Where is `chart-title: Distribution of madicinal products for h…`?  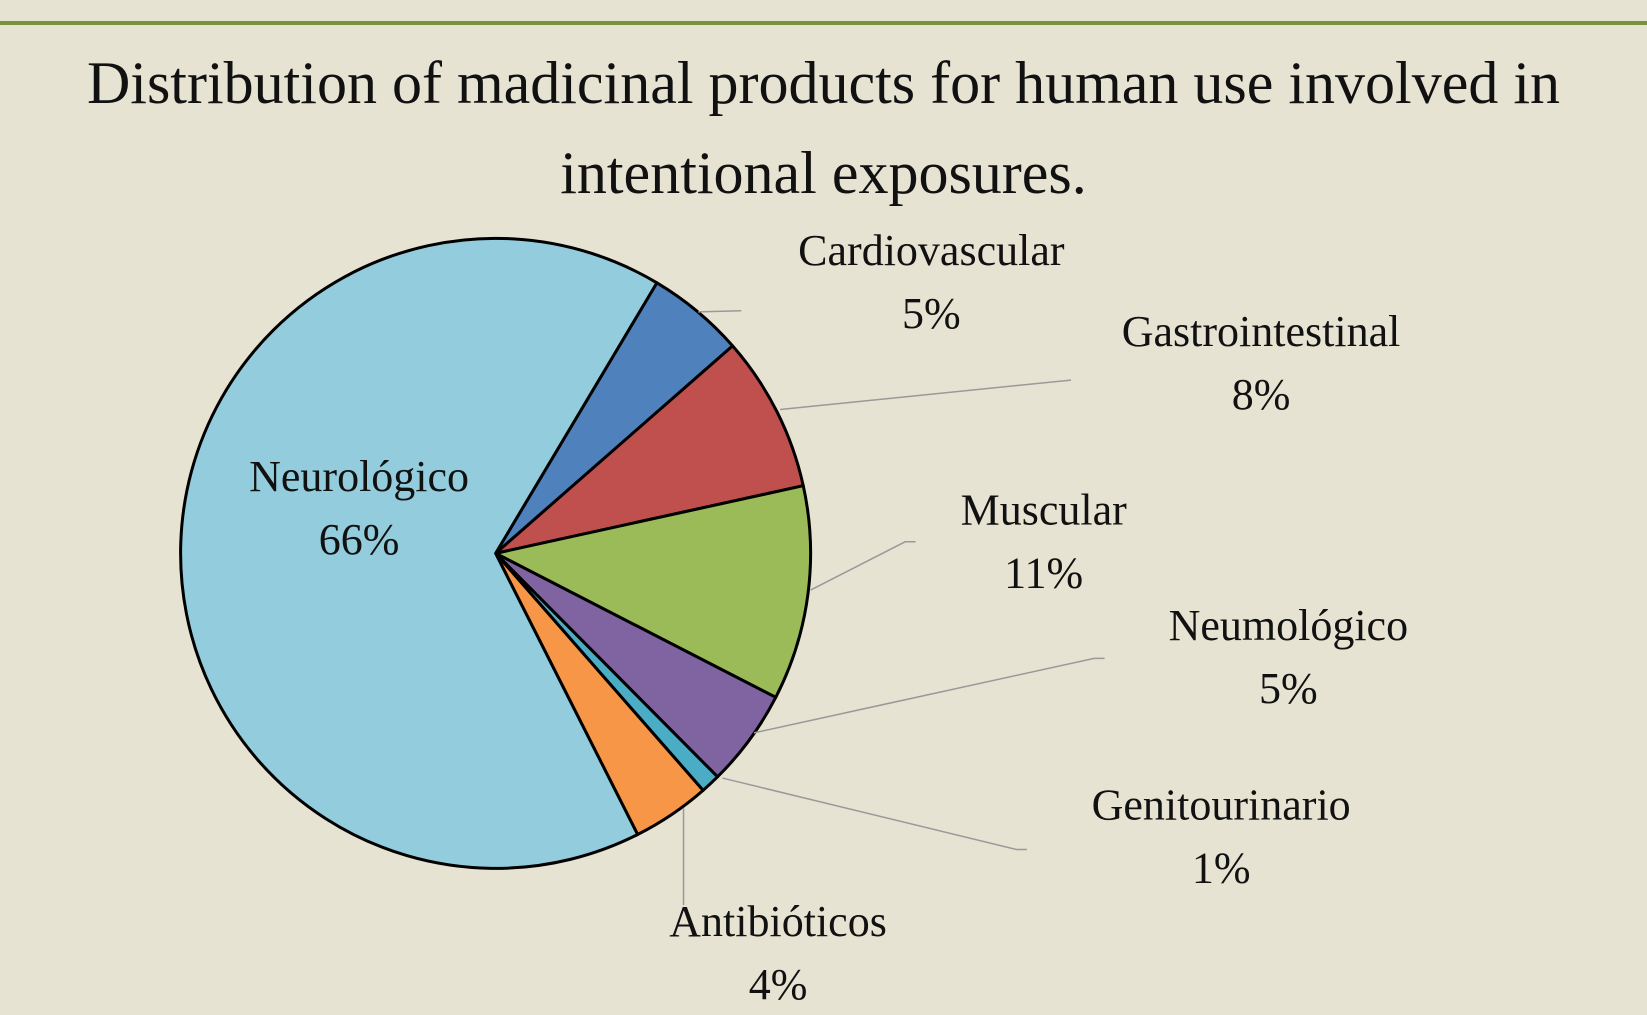
chart-title: Distribution of madicinal products for h… is located at coordinates (823, 128).